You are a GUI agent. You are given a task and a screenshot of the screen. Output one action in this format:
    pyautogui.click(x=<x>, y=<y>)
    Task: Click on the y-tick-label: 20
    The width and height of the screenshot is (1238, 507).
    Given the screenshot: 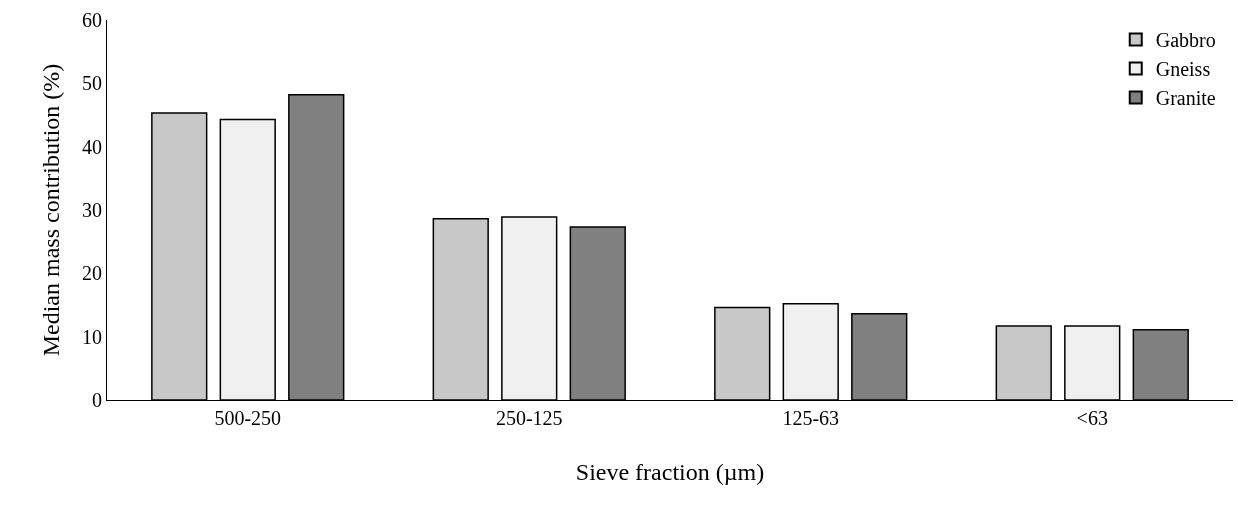 What is the action you would take?
    pyautogui.click(x=92, y=273)
    